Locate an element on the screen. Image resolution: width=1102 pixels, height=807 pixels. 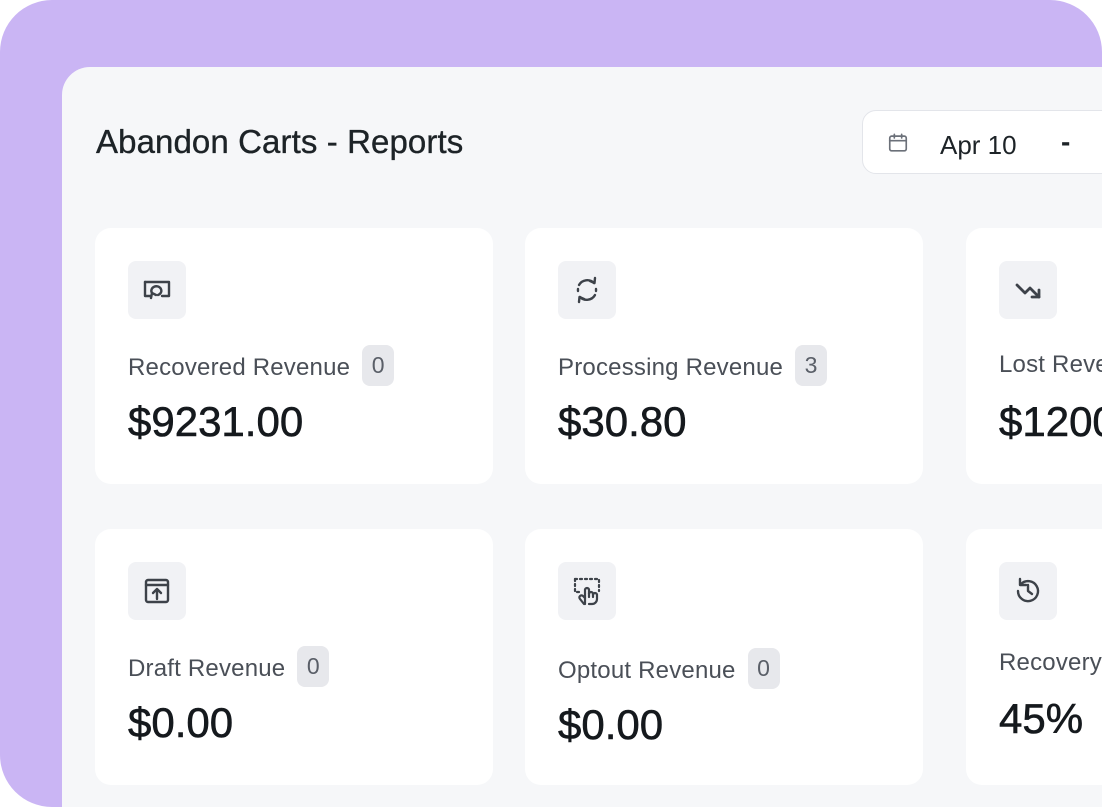
draft-upload-icon is located at coordinates (157, 591).